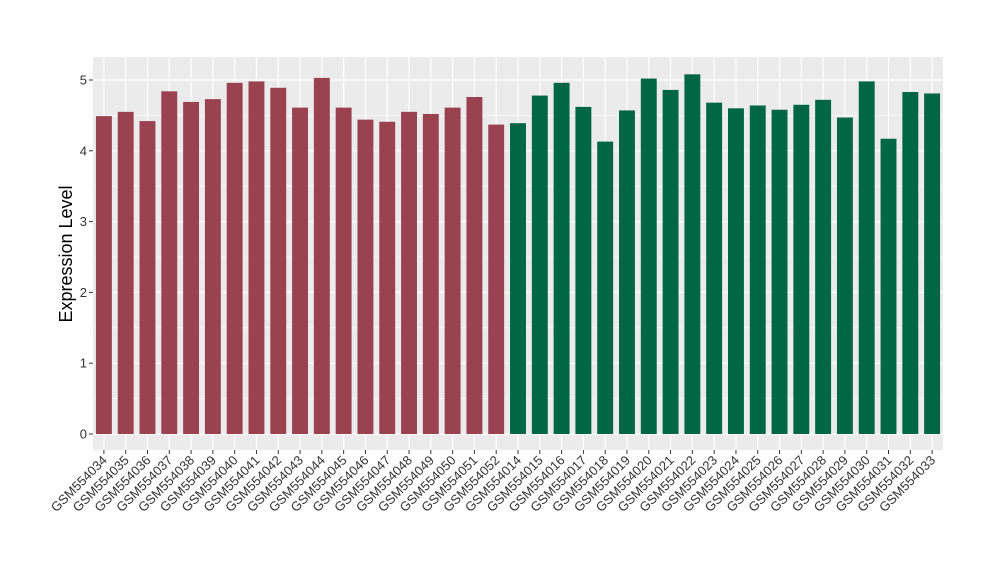 Image resolution: width=1000 pixels, height=580 pixels. Describe the element at coordinates (83, 434) in the screenshot. I see `y-tick-label: 0` at that location.